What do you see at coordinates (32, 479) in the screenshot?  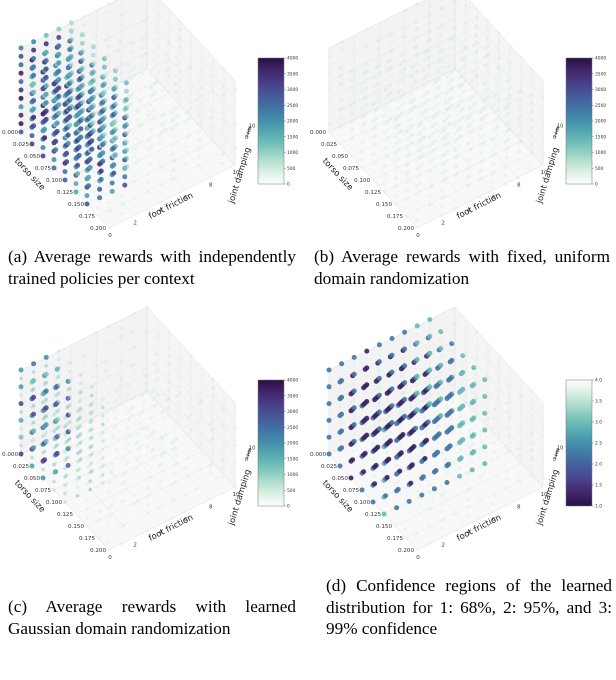 I see `y-tick-label: 0.050` at bounding box center [32, 479].